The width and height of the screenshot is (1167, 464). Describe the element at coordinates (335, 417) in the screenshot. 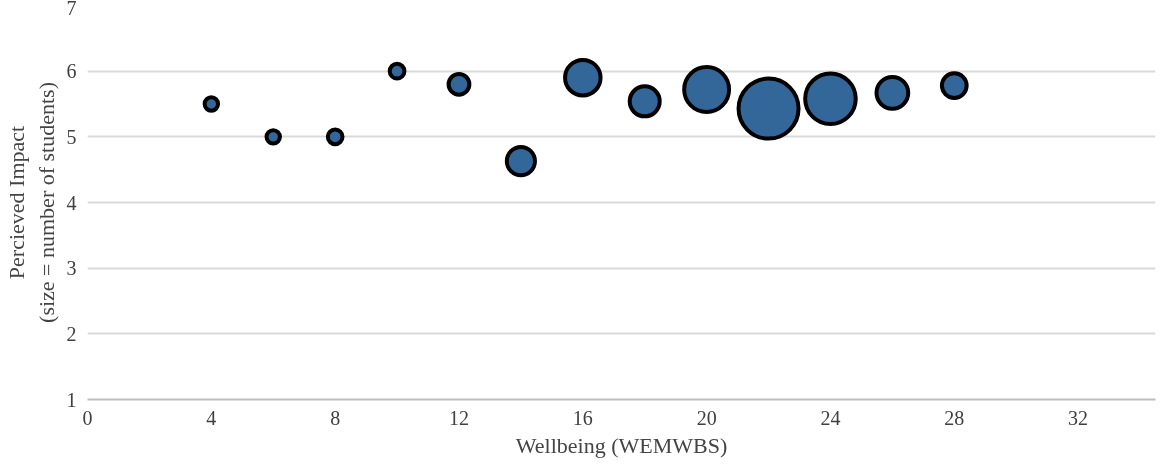

I see `x-tick-label: 8` at that location.